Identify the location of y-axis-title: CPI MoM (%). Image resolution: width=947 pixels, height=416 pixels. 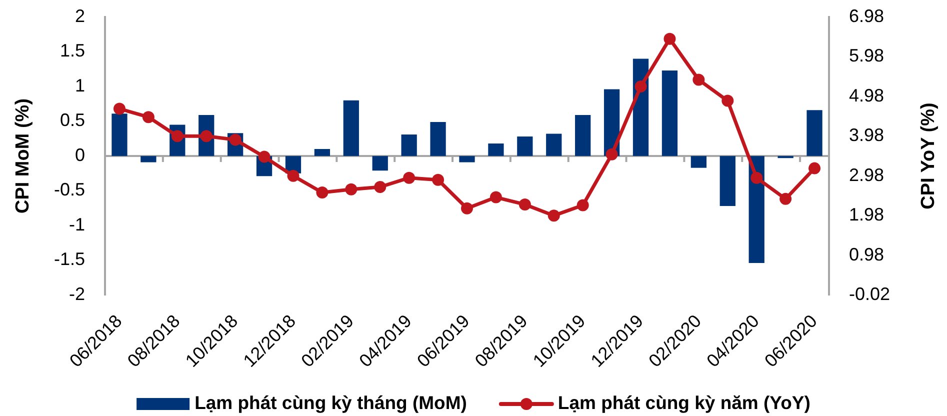
(23, 156).